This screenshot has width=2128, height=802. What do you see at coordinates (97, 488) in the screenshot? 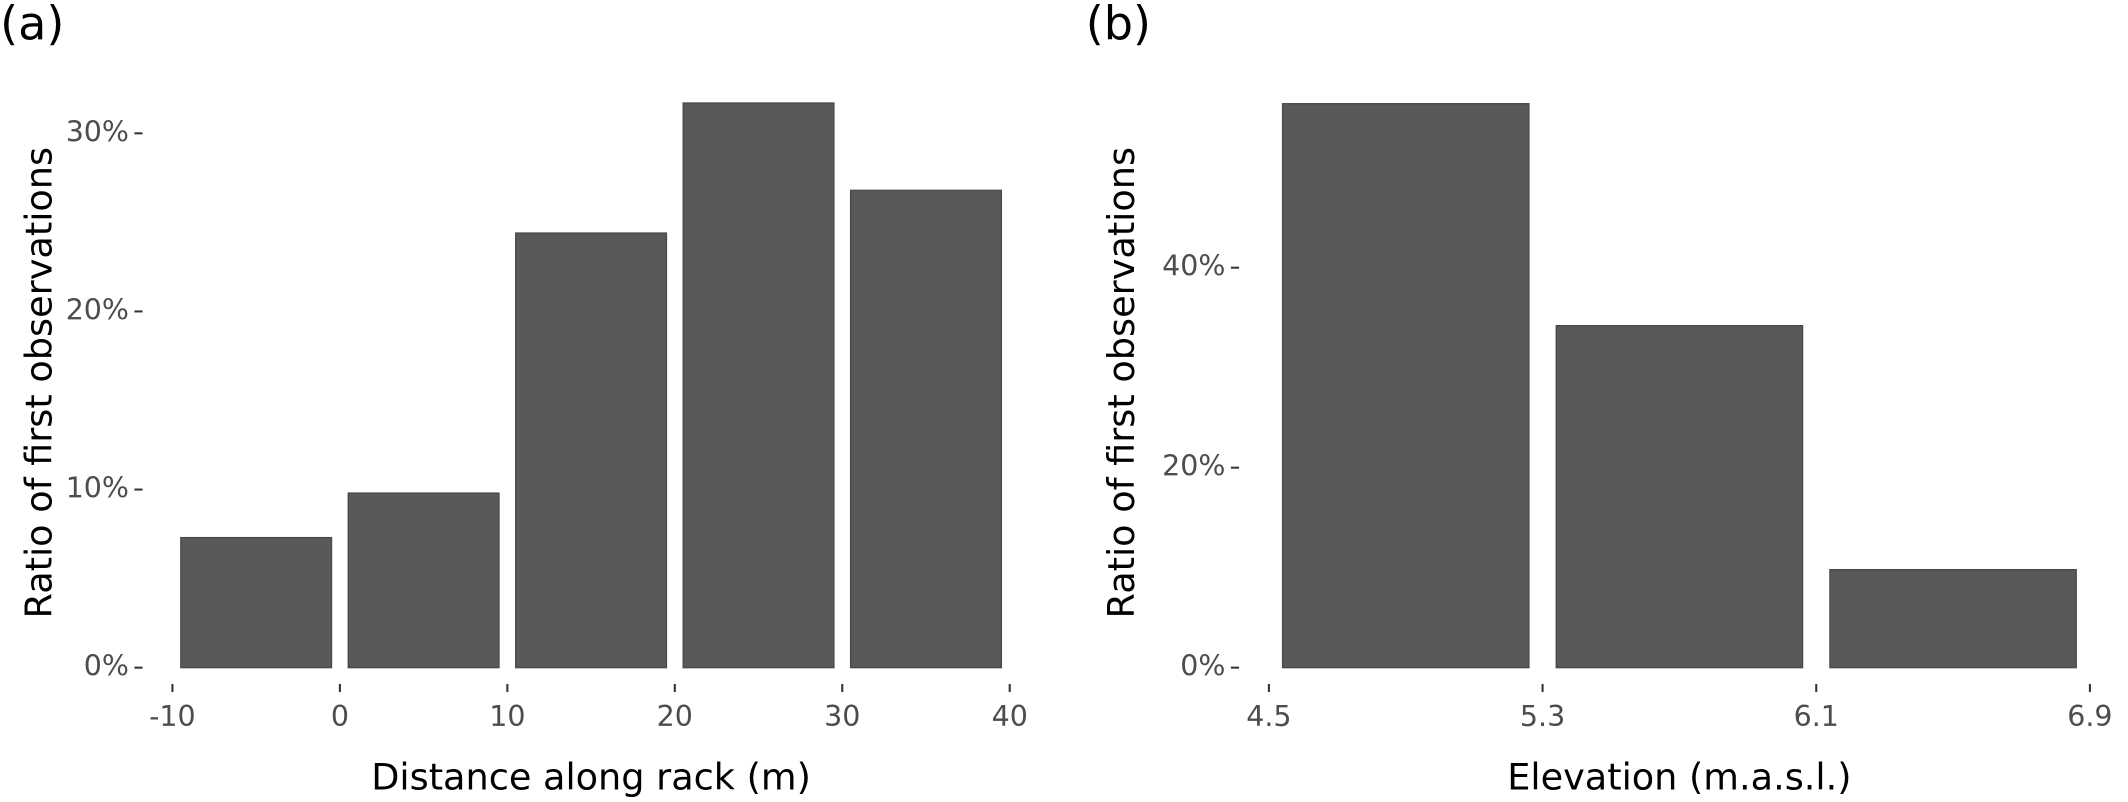
I see `y-tick-label: 10%` at bounding box center [97, 488].